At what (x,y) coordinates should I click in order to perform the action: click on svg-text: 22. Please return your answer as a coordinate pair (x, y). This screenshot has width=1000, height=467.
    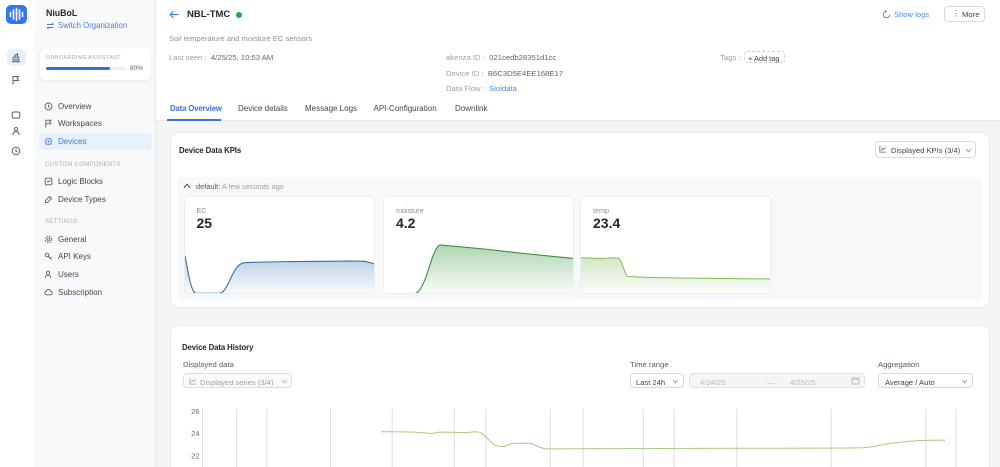
    Looking at the image, I should click on (195, 455).